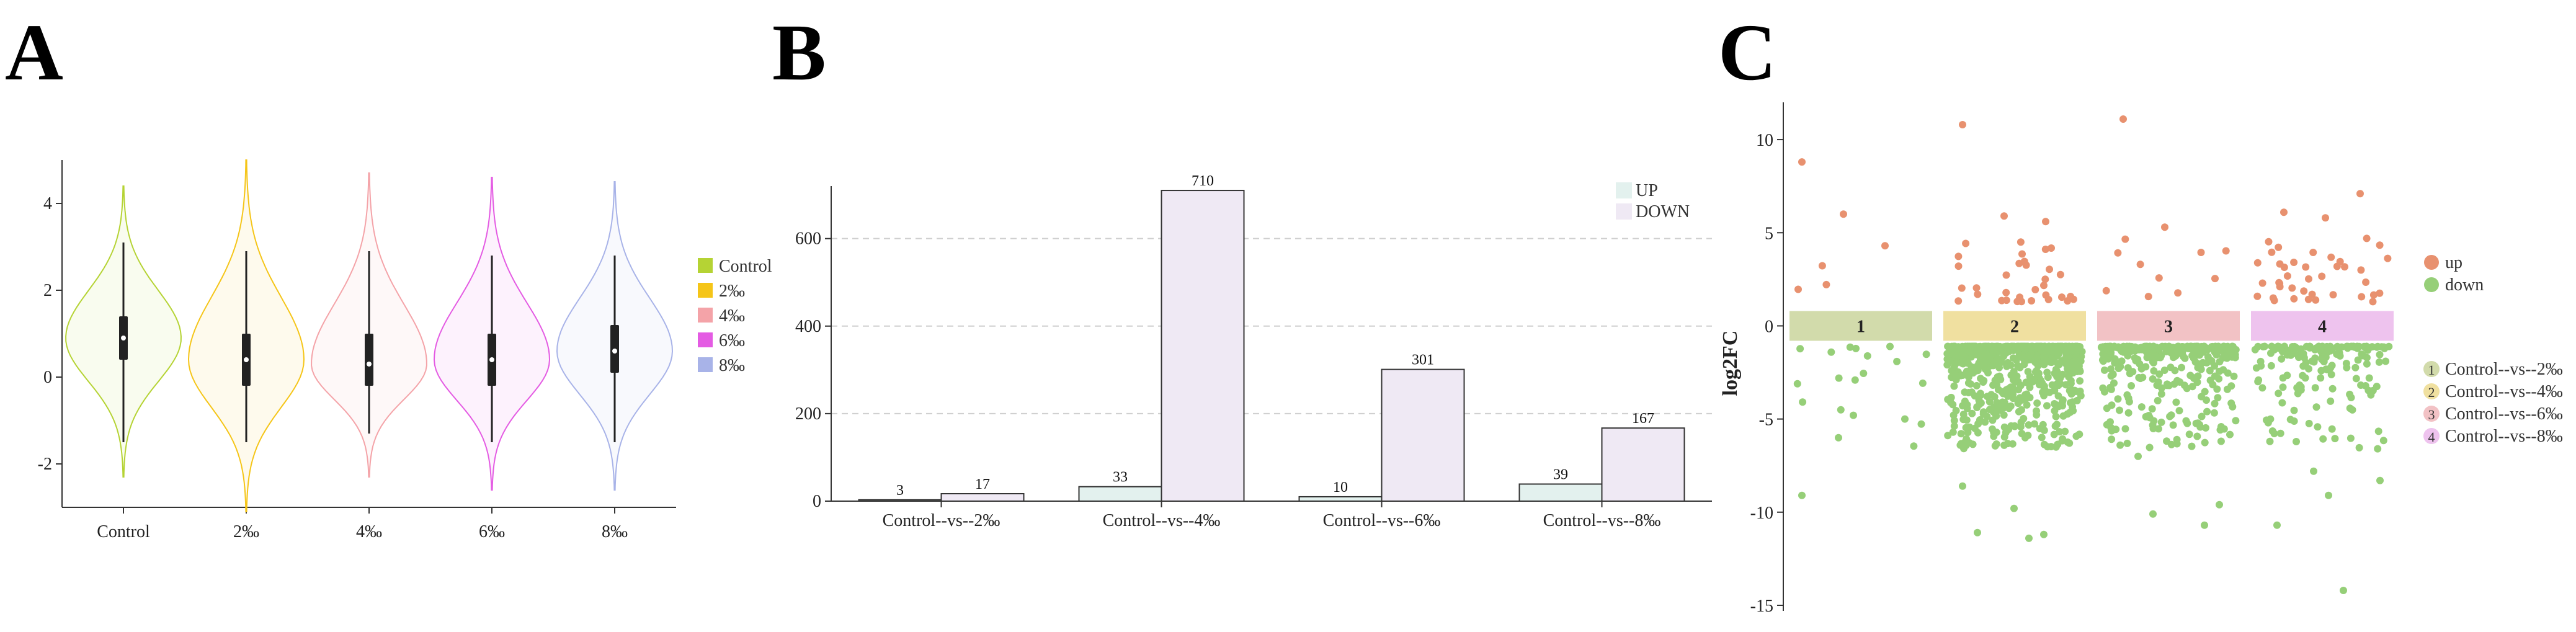  I want to click on y-tick-label: 4, so click(47, 203).